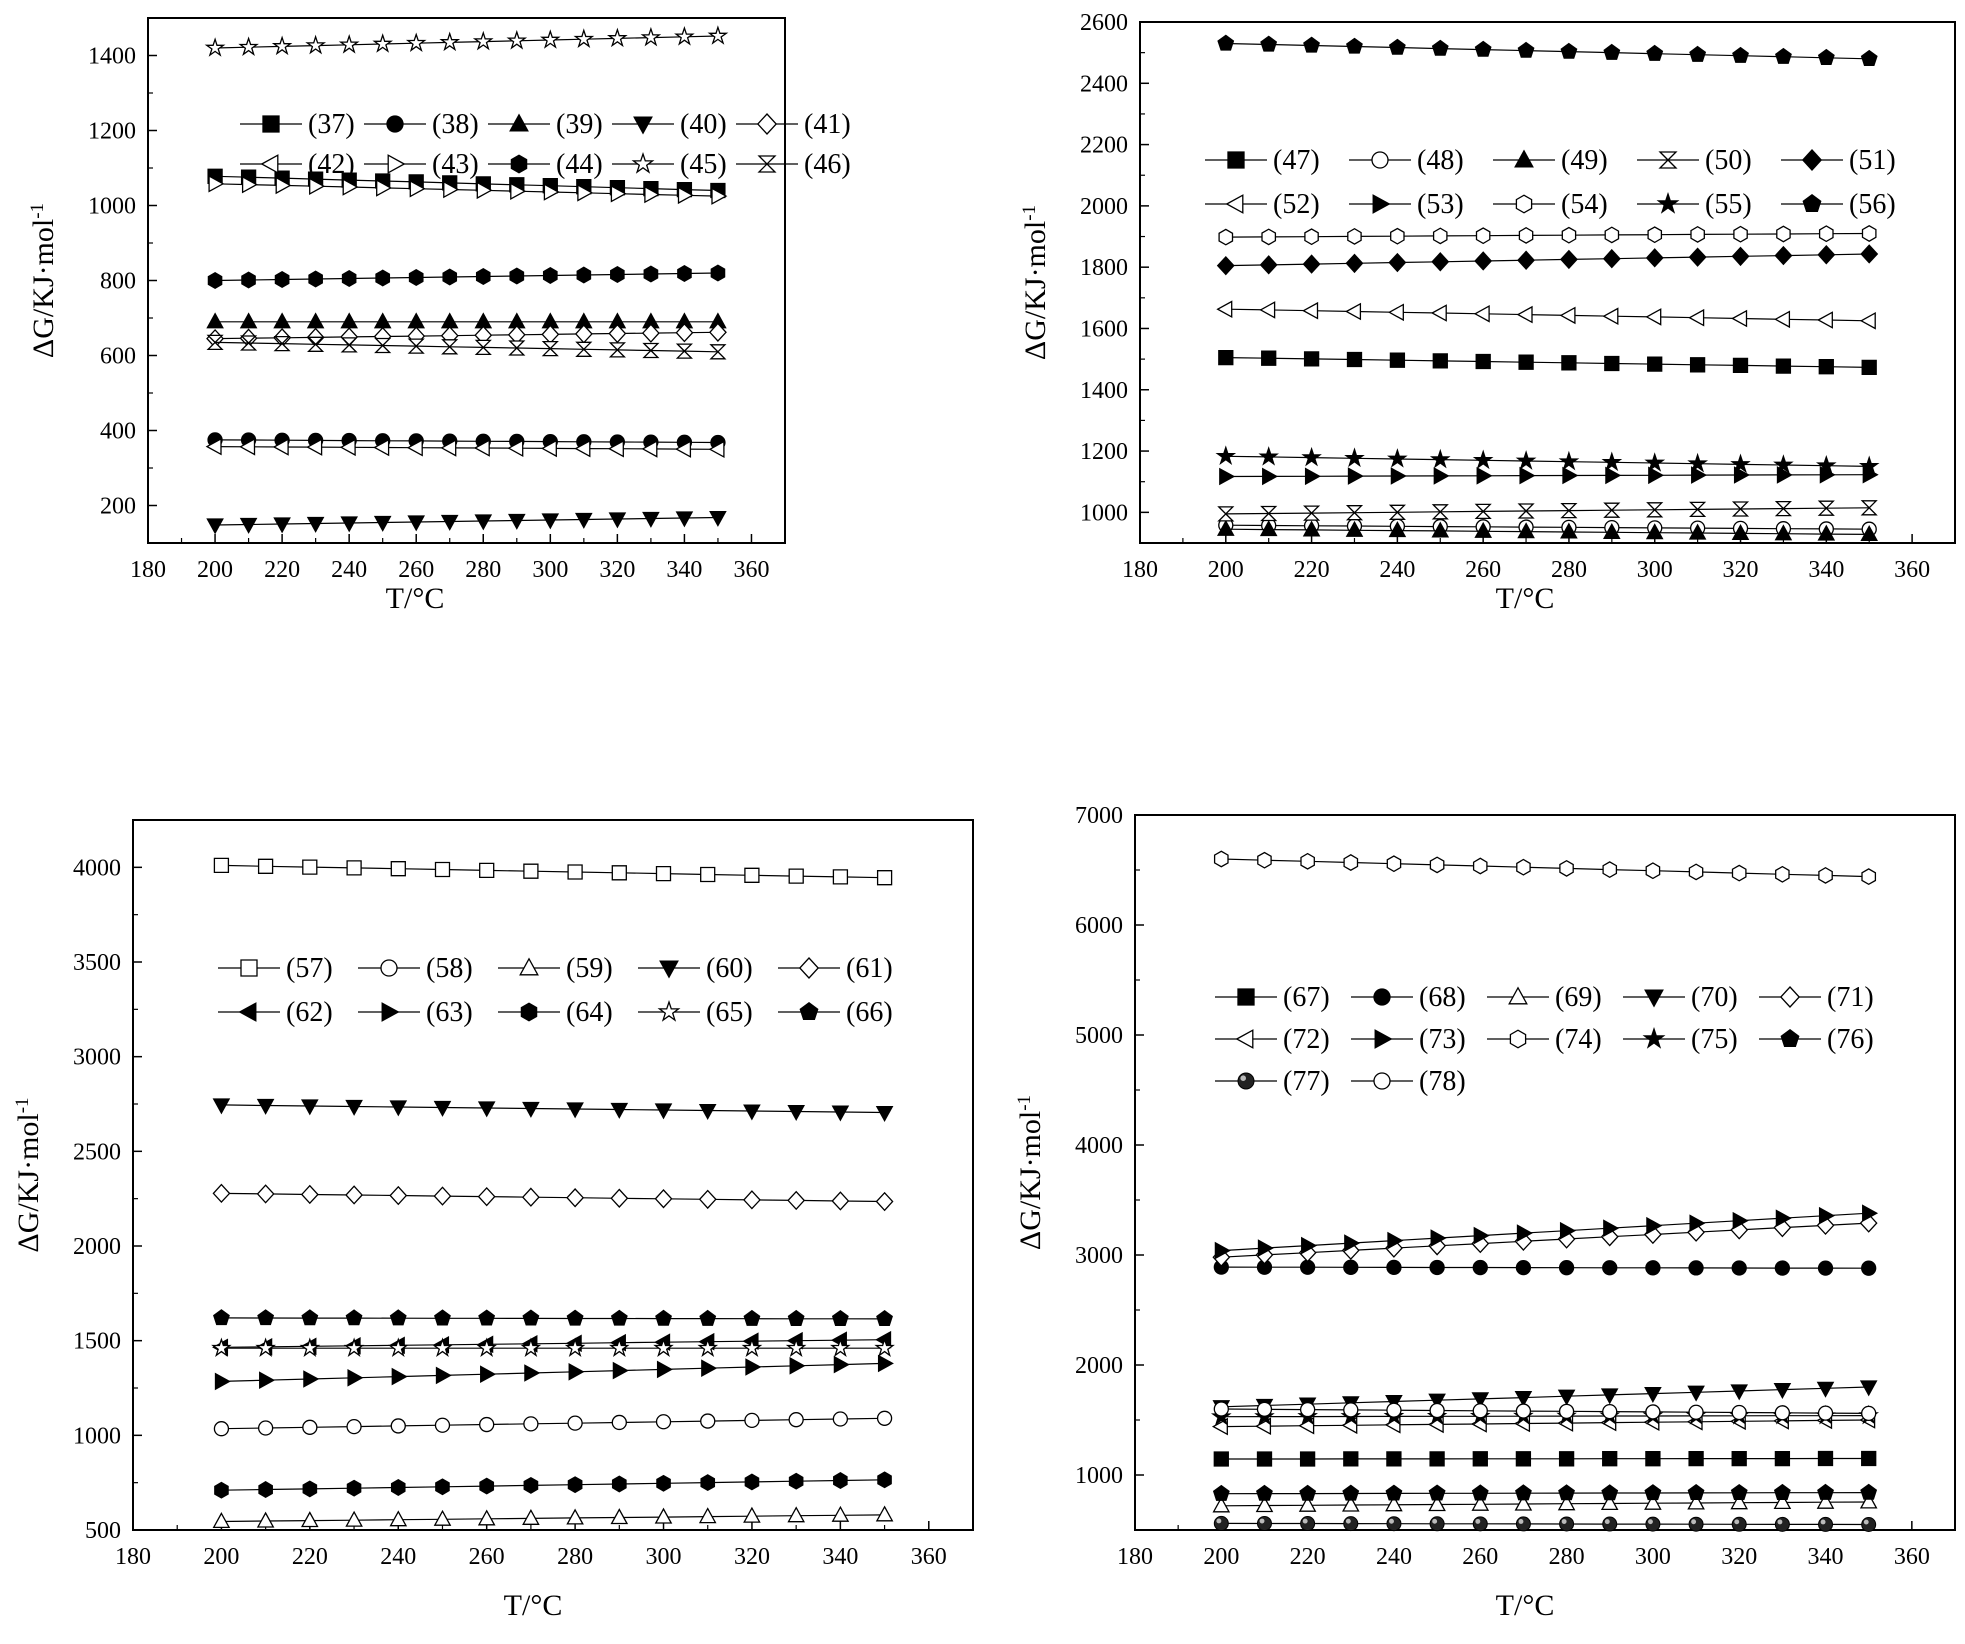  What do you see at coordinates (1397, 570) in the screenshot?
I see `x-tick-label: 240` at bounding box center [1397, 570].